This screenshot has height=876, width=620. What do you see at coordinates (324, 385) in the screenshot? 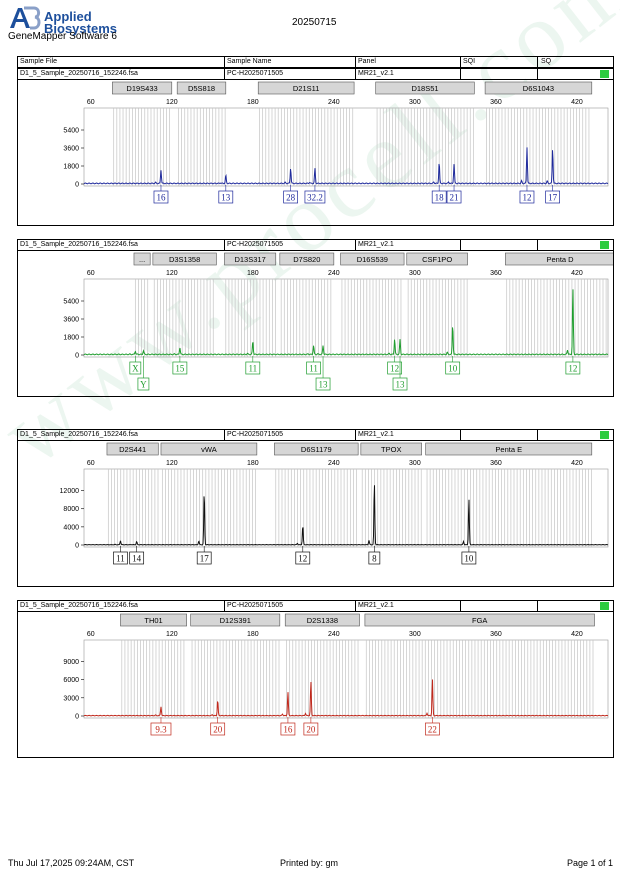
I see `allele-call-label: 13` at bounding box center [324, 385].